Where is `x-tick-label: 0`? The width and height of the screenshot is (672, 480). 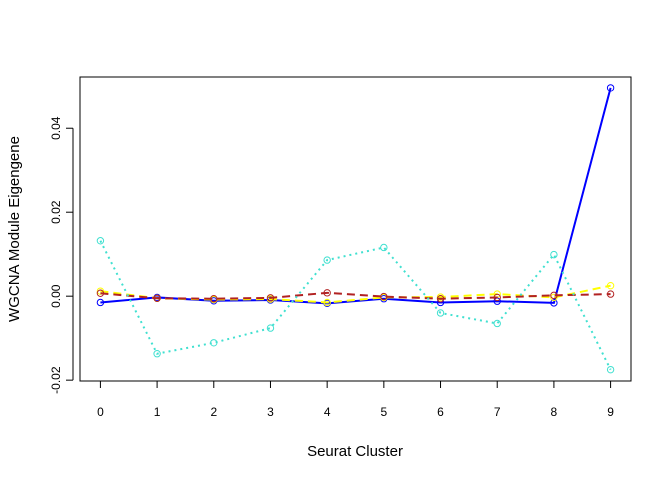
x-tick-label: 0 is located at coordinates (100, 412).